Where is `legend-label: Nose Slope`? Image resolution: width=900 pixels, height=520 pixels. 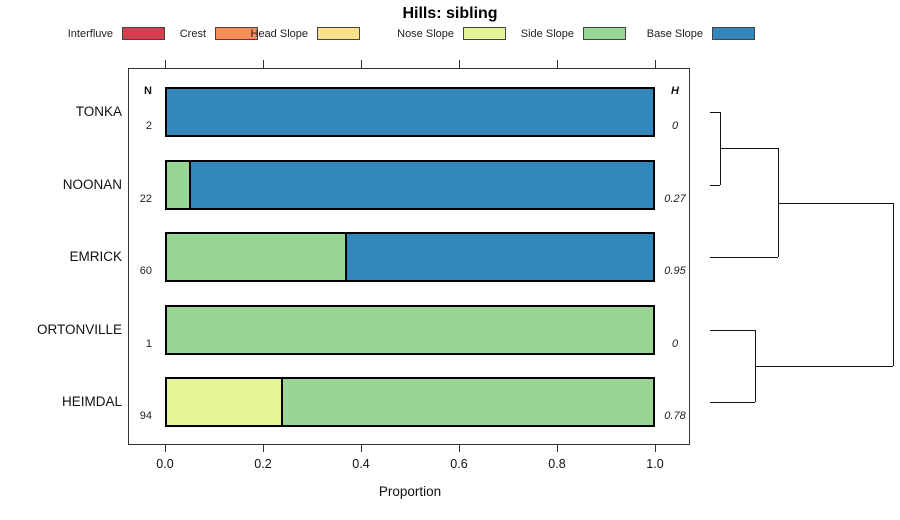 legend-label: Nose Slope is located at coordinates (425, 33).